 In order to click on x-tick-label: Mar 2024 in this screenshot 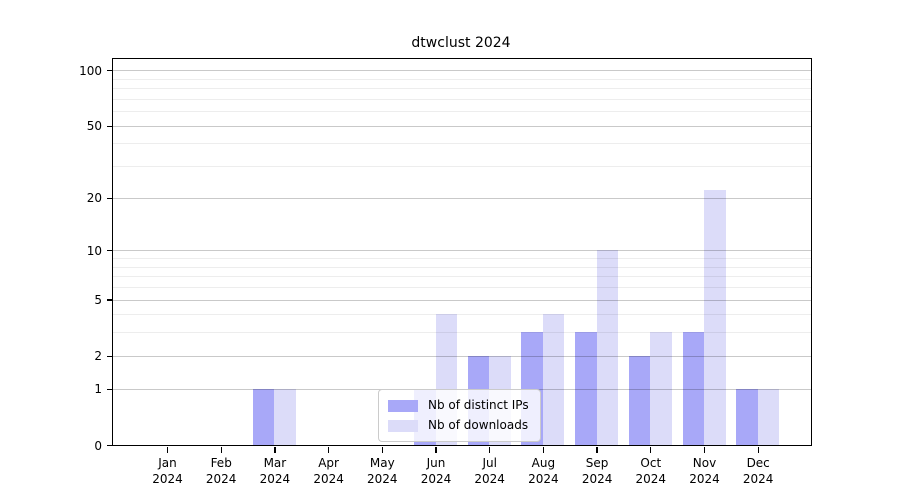, I will do `click(275, 471)`.